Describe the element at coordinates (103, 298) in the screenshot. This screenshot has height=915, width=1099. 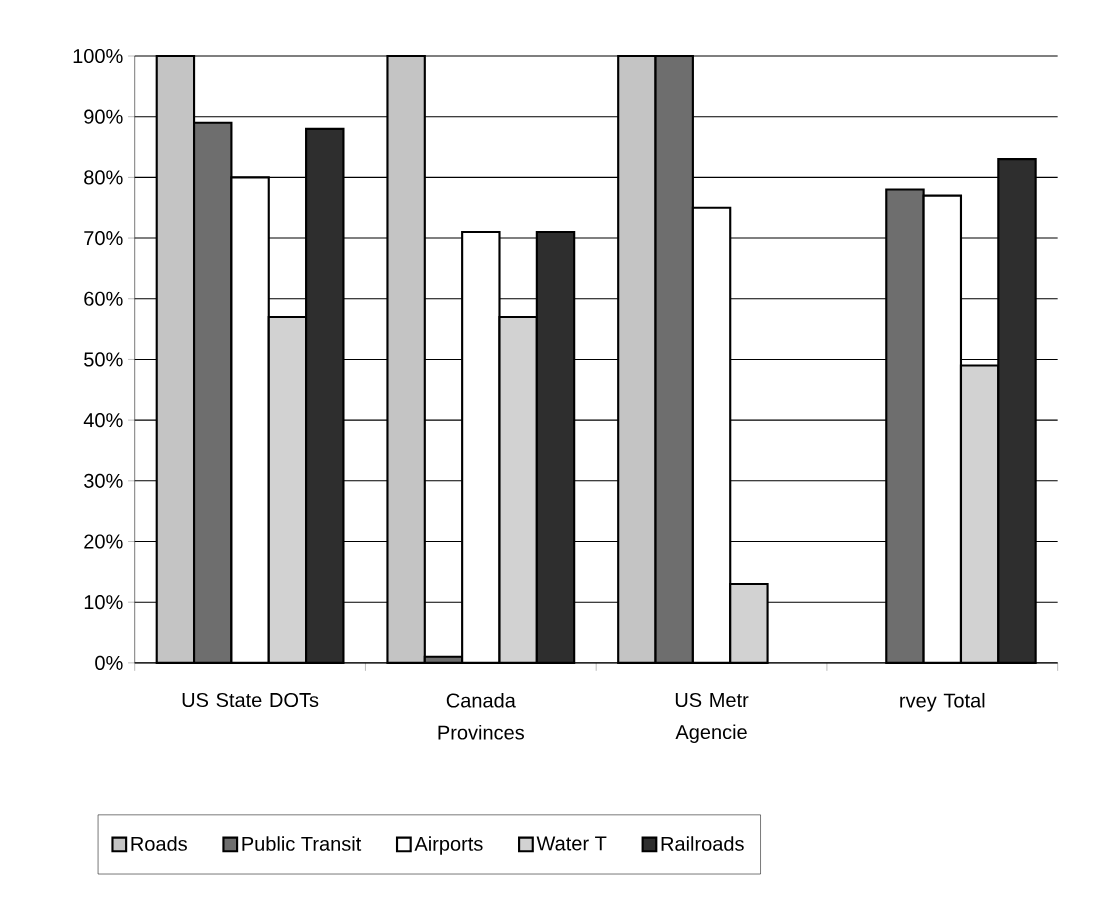
I see `y-tick-label: 60%` at that location.